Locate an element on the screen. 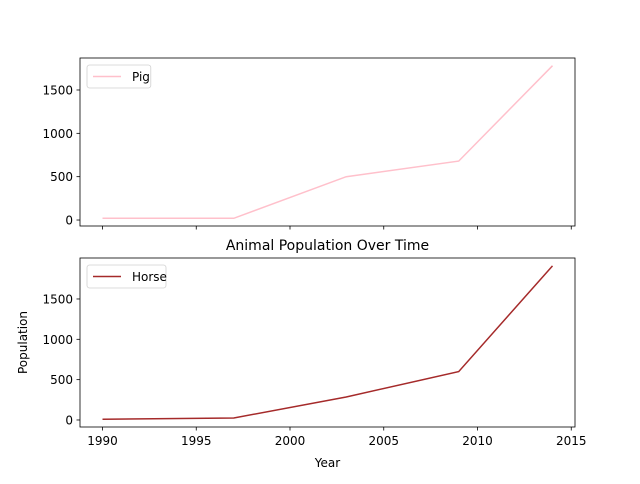  x-tick-label: 1990 is located at coordinates (102, 441).